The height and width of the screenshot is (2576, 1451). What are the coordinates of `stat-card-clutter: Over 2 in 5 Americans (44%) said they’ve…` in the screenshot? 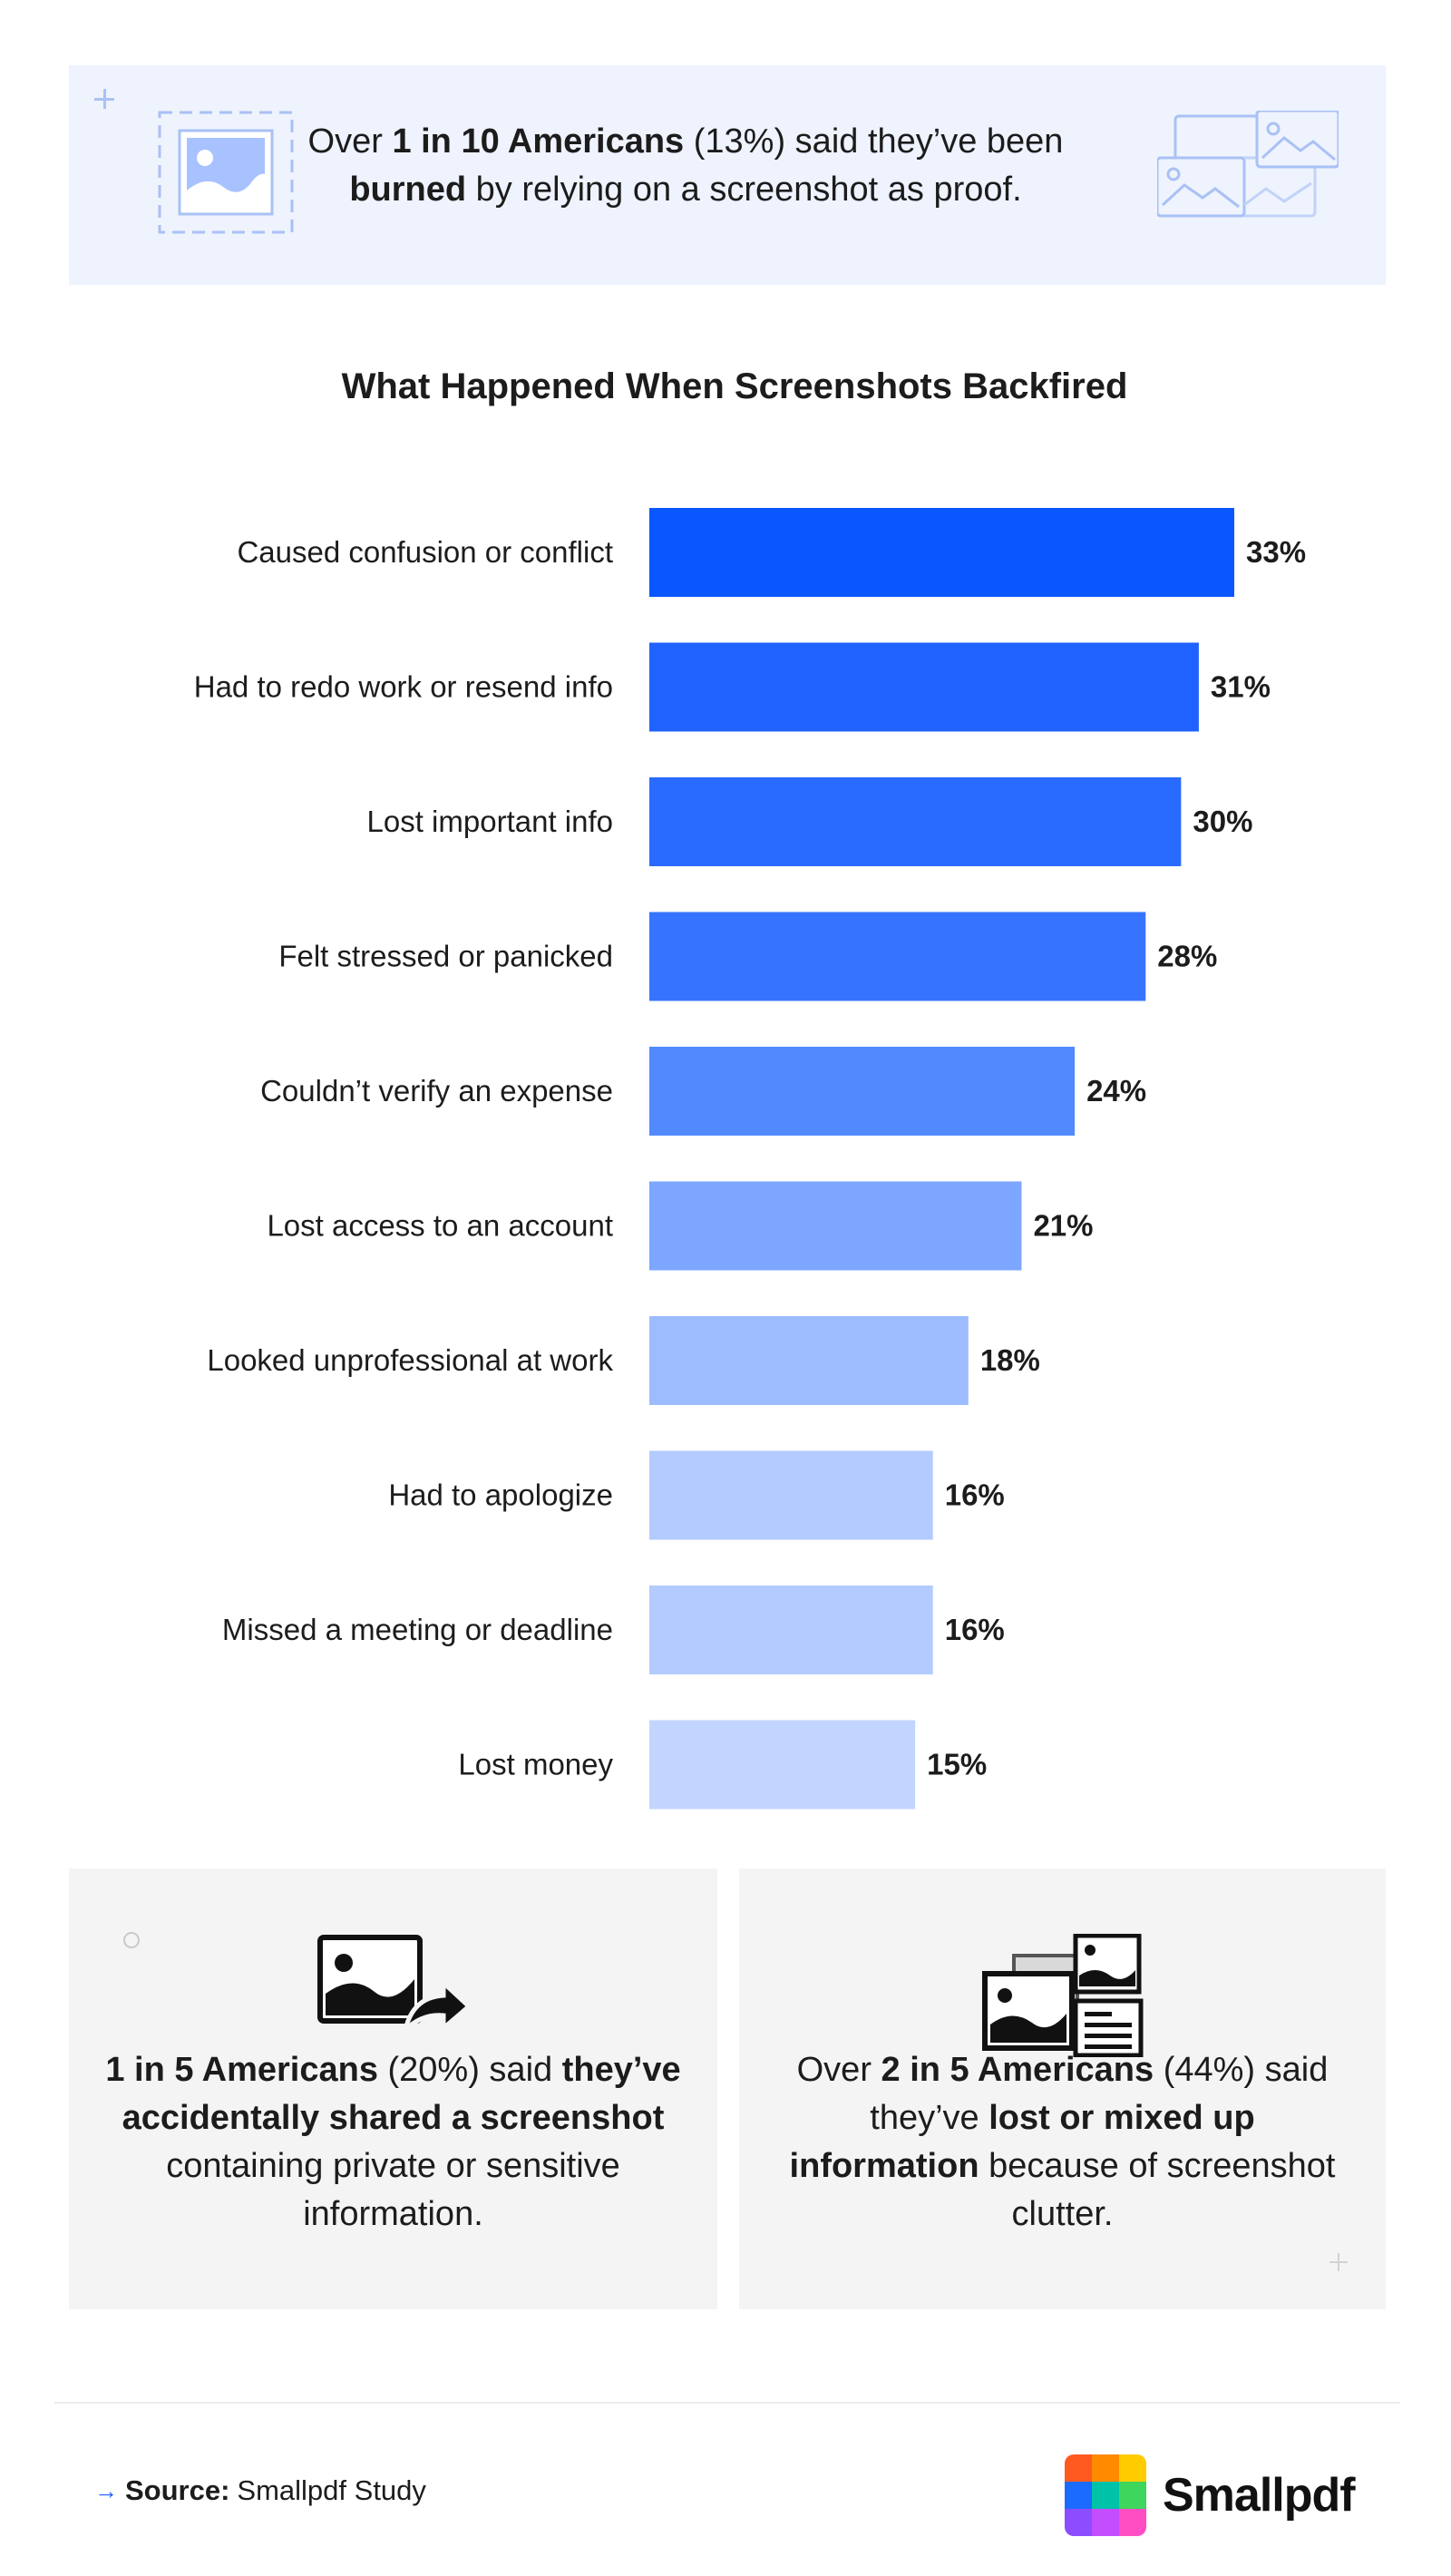 It's located at (1062, 2089).